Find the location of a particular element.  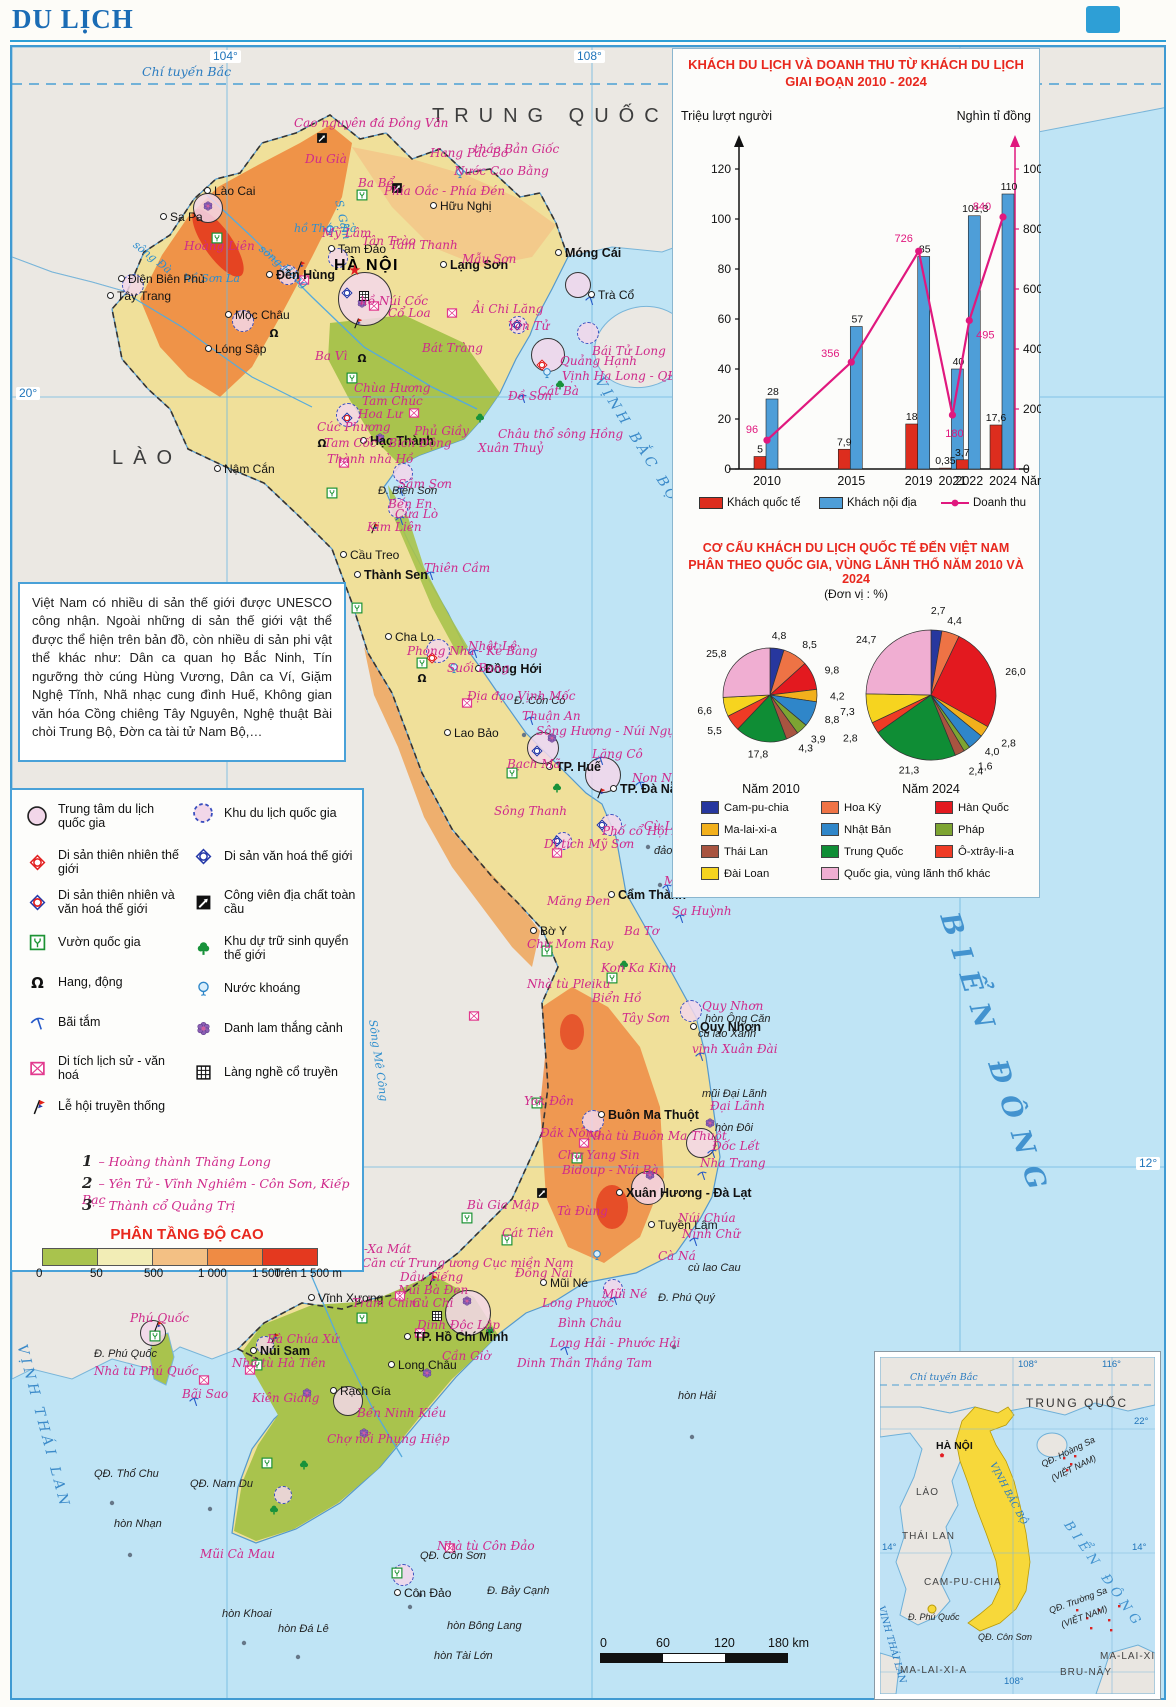

svg-text: 200 is located at coordinates (1032, 409).